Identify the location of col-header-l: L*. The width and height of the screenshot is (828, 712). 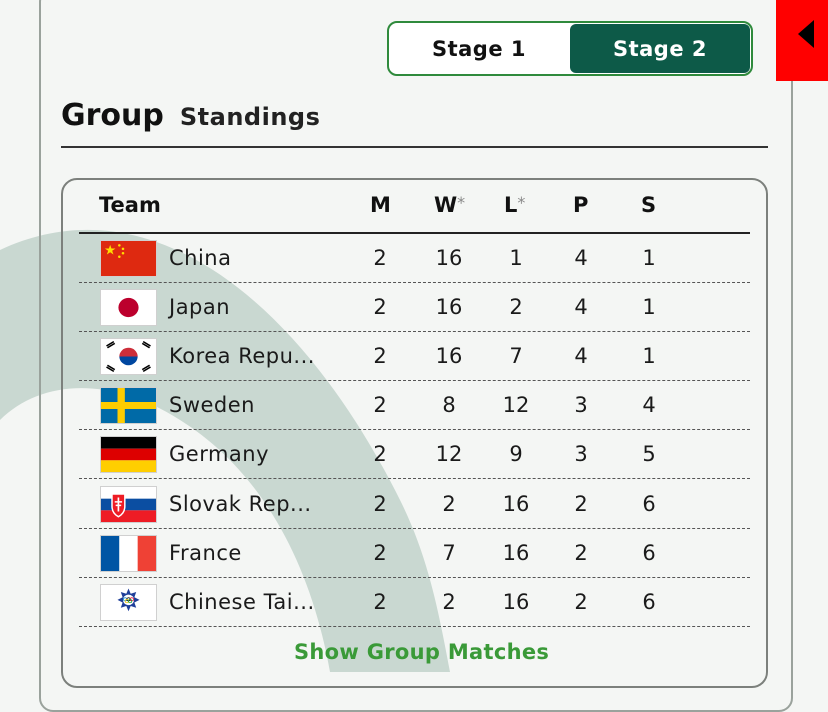
(514, 205).